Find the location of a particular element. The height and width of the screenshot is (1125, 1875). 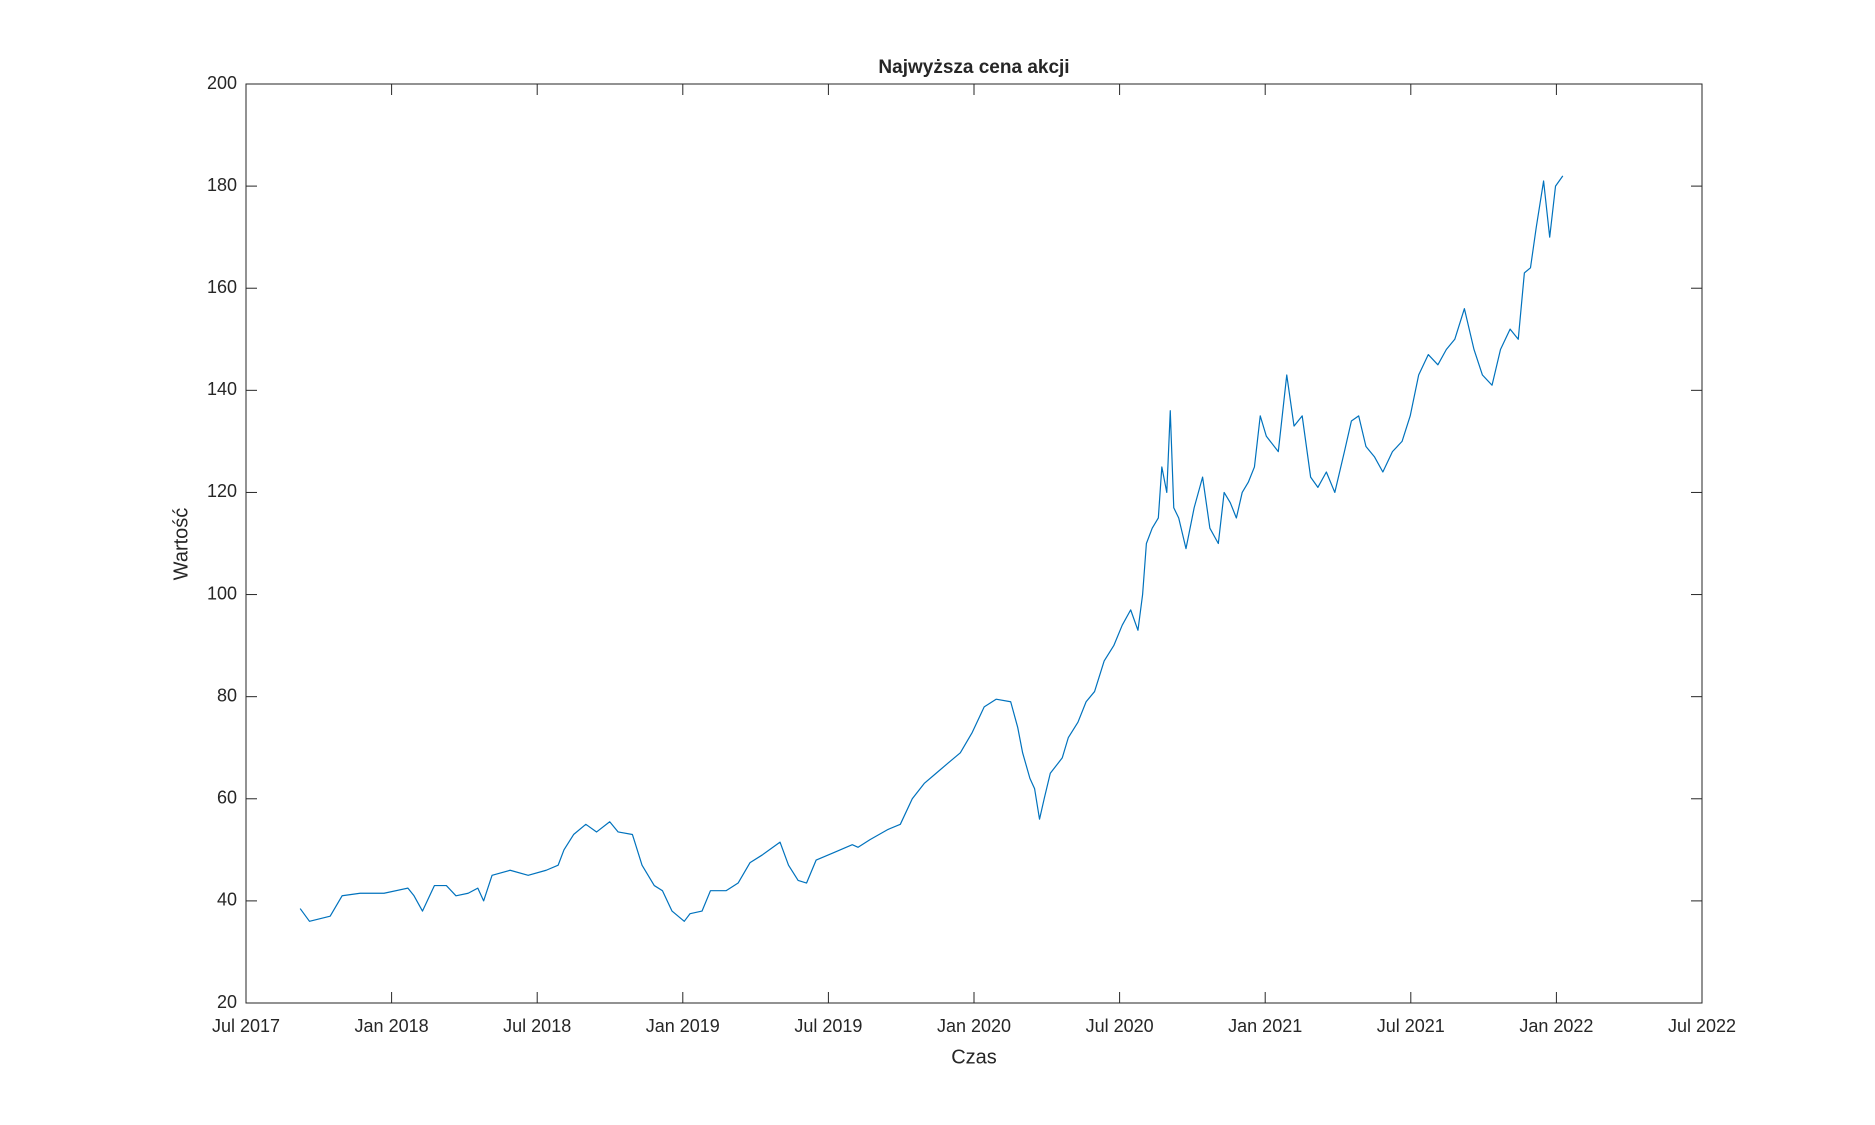

x-tick-label: Jan 2021 is located at coordinates (1265, 1026).